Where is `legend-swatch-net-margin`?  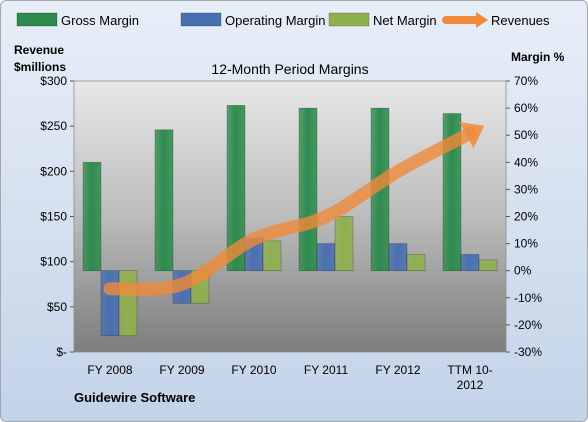 legend-swatch-net-margin is located at coordinates (349, 19).